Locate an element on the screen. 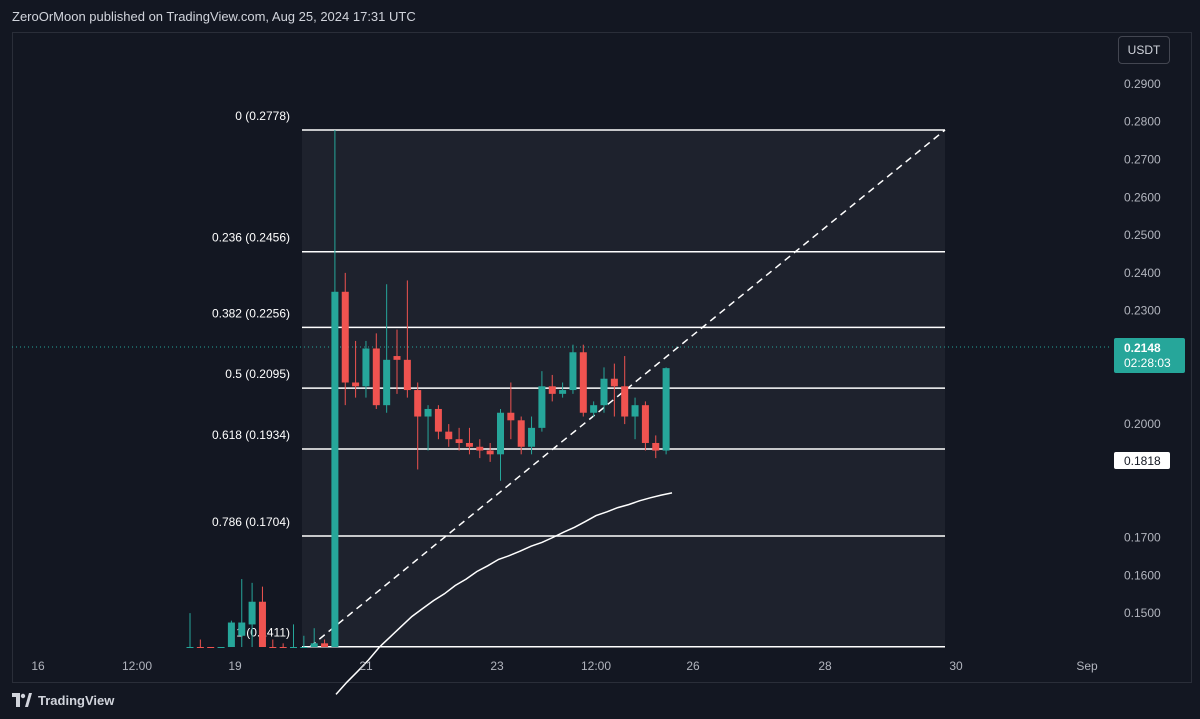 The image size is (1200, 719). fib-level-label: 0.5 (0.2095) is located at coordinates (257, 374).